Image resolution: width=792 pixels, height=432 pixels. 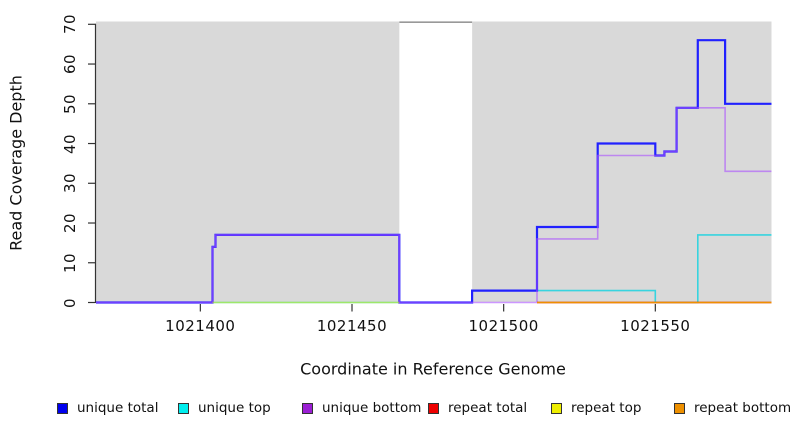 What do you see at coordinates (372, 408) in the screenshot?
I see `legend-label: unique bottom` at bounding box center [372, 408].